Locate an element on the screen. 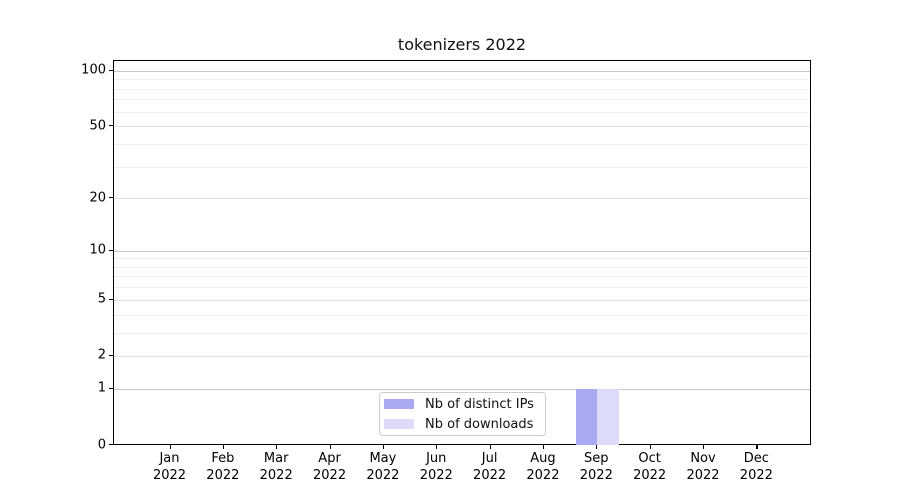 The height and width of the screenshot is (500, 900). y-tick-label: 1 is located at coordinates (101, 388).